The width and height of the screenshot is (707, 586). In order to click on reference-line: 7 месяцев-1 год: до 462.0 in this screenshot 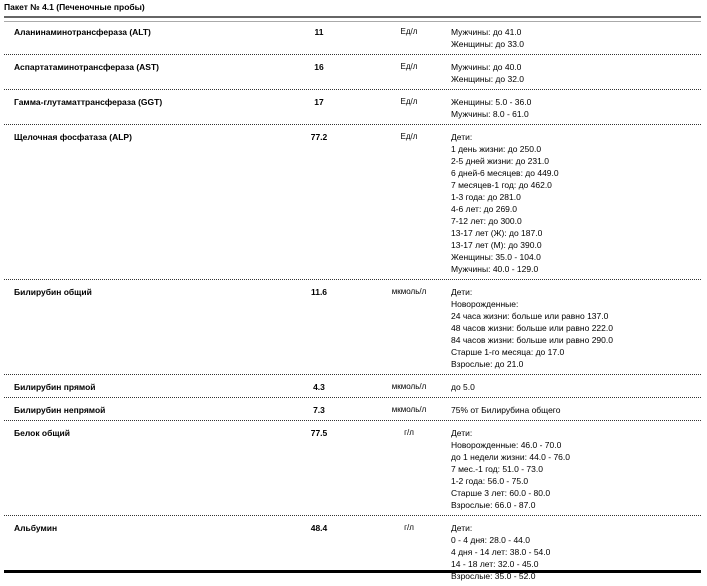, I will do `click(501, 185)`.